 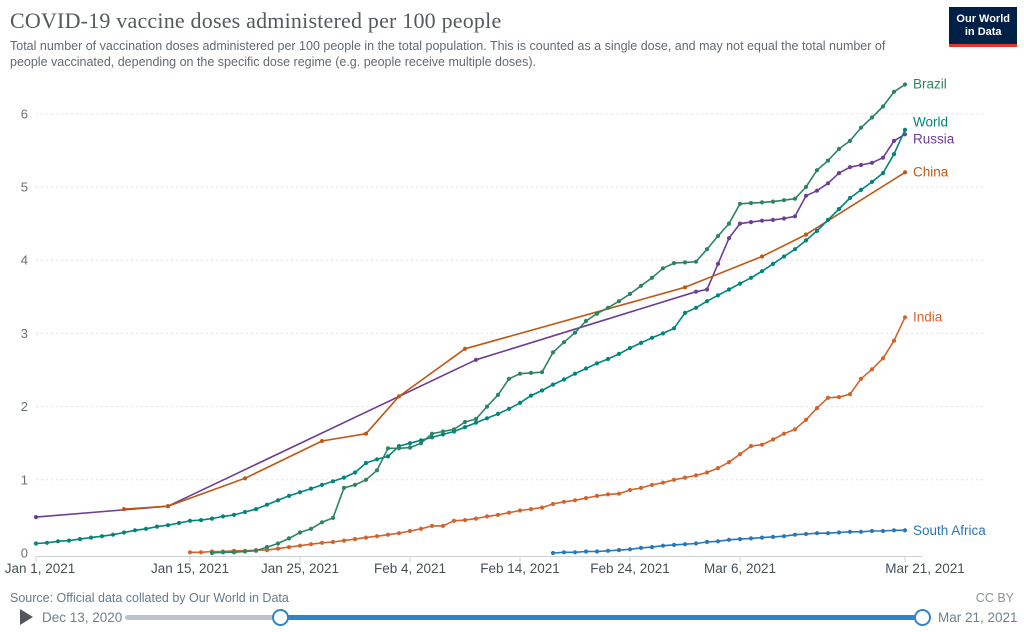 What do you see at coordinates (26, 617) in the screenshot?
I see `play-icon` at bounding box center [26, 617].